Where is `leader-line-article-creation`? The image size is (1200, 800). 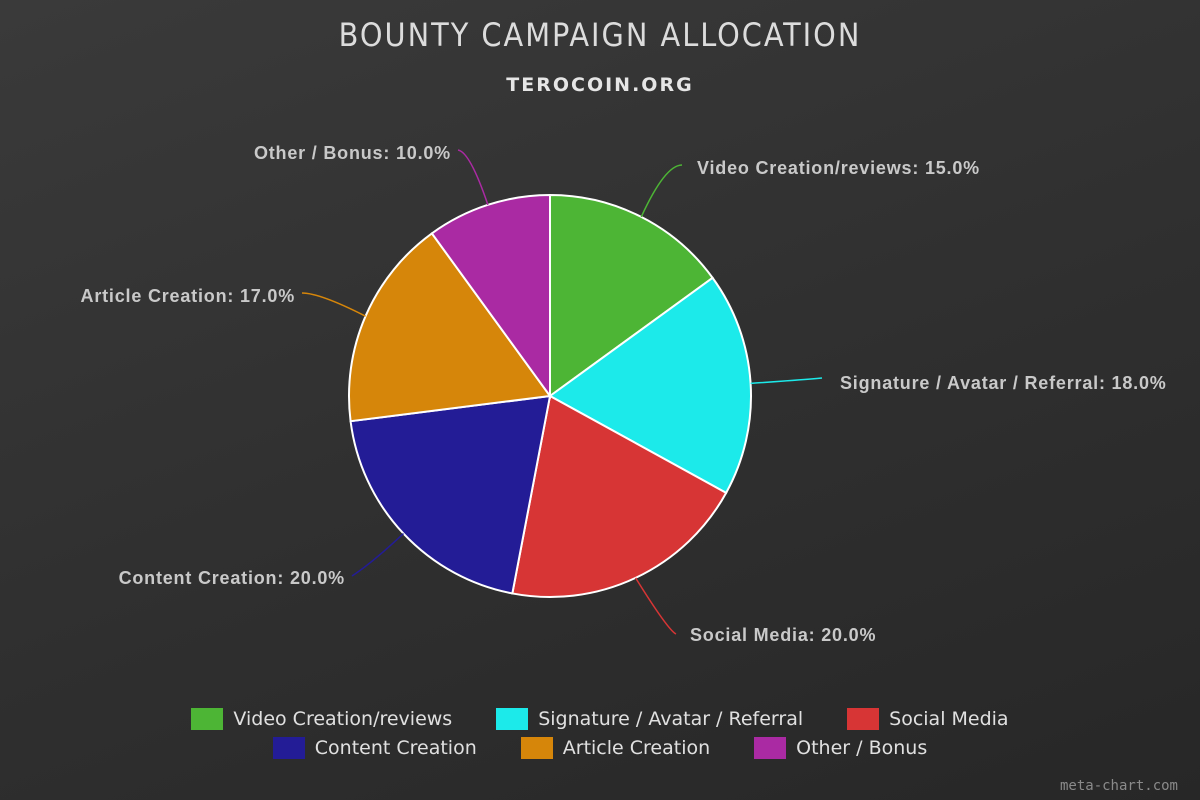
leader-line-article-creation is located at coordinates (333, 304).